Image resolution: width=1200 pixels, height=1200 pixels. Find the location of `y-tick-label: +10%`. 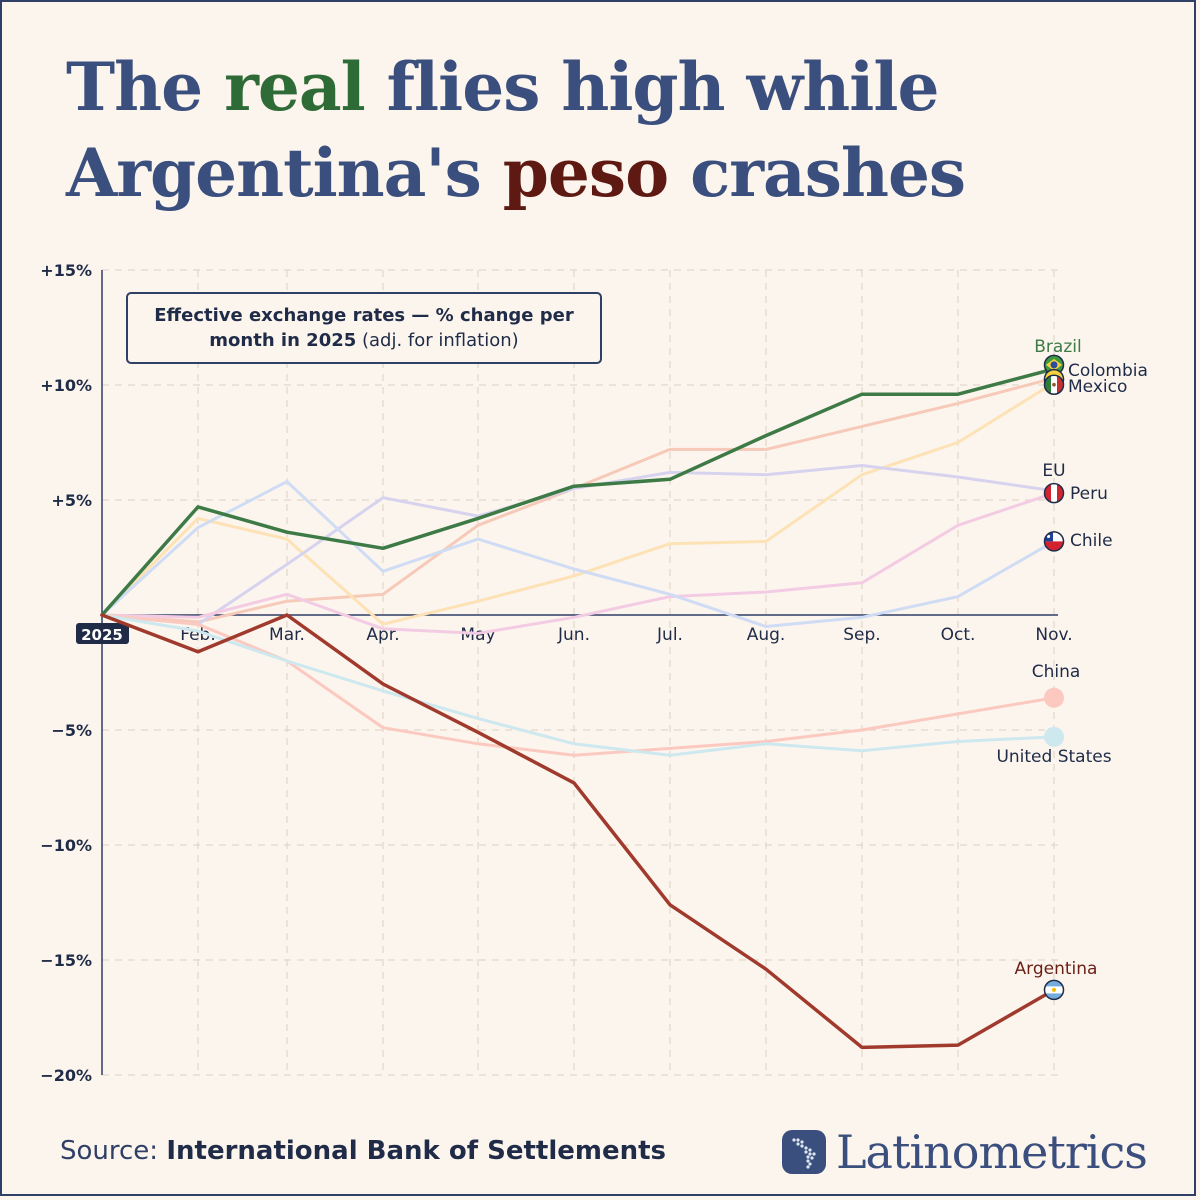

y-tick-label: +10% is located at coordinates (66, 385).